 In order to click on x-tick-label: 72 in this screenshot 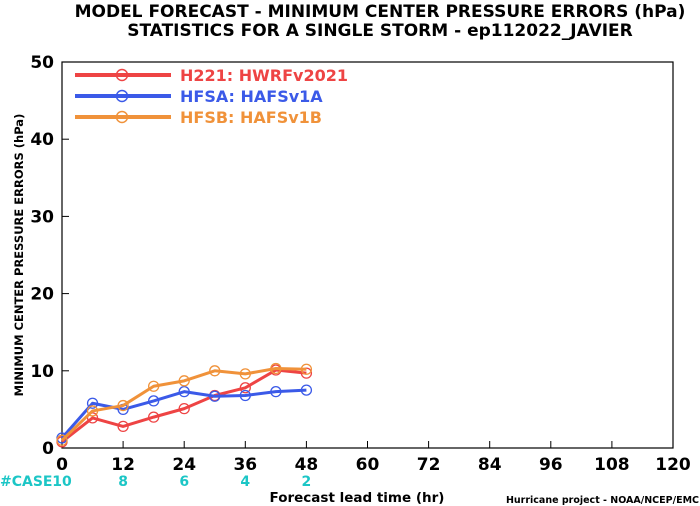, I will do `click(429, 465)`.